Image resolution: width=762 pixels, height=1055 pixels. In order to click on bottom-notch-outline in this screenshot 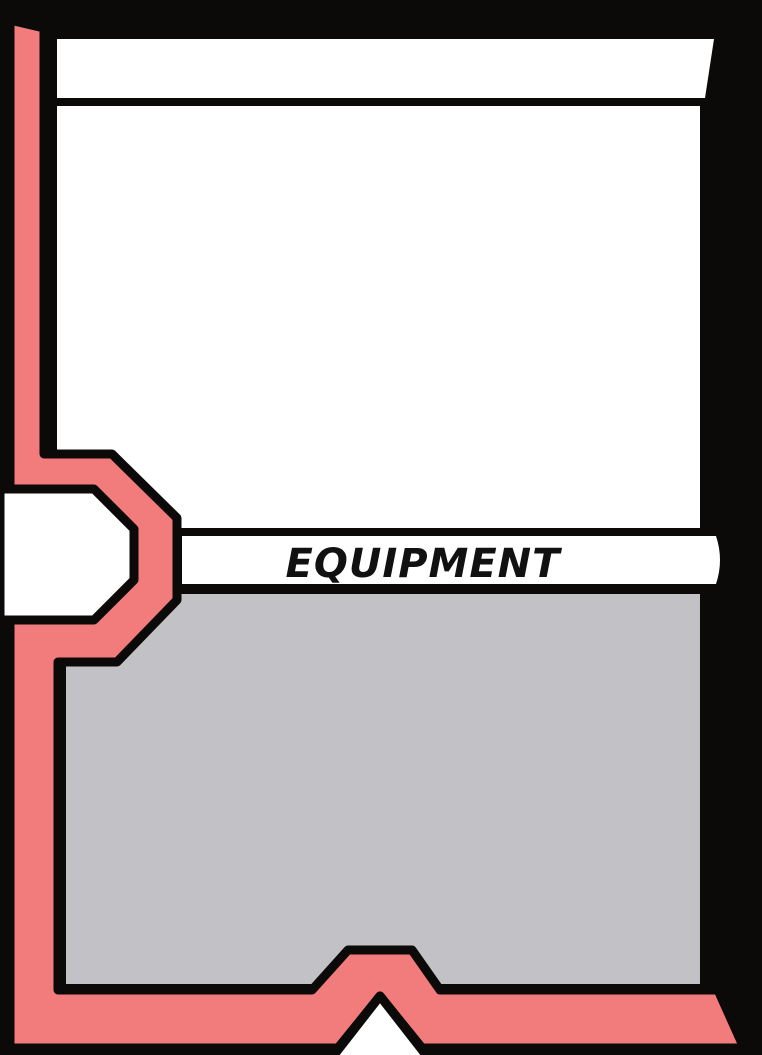, I will do `click(380, 1023)`.